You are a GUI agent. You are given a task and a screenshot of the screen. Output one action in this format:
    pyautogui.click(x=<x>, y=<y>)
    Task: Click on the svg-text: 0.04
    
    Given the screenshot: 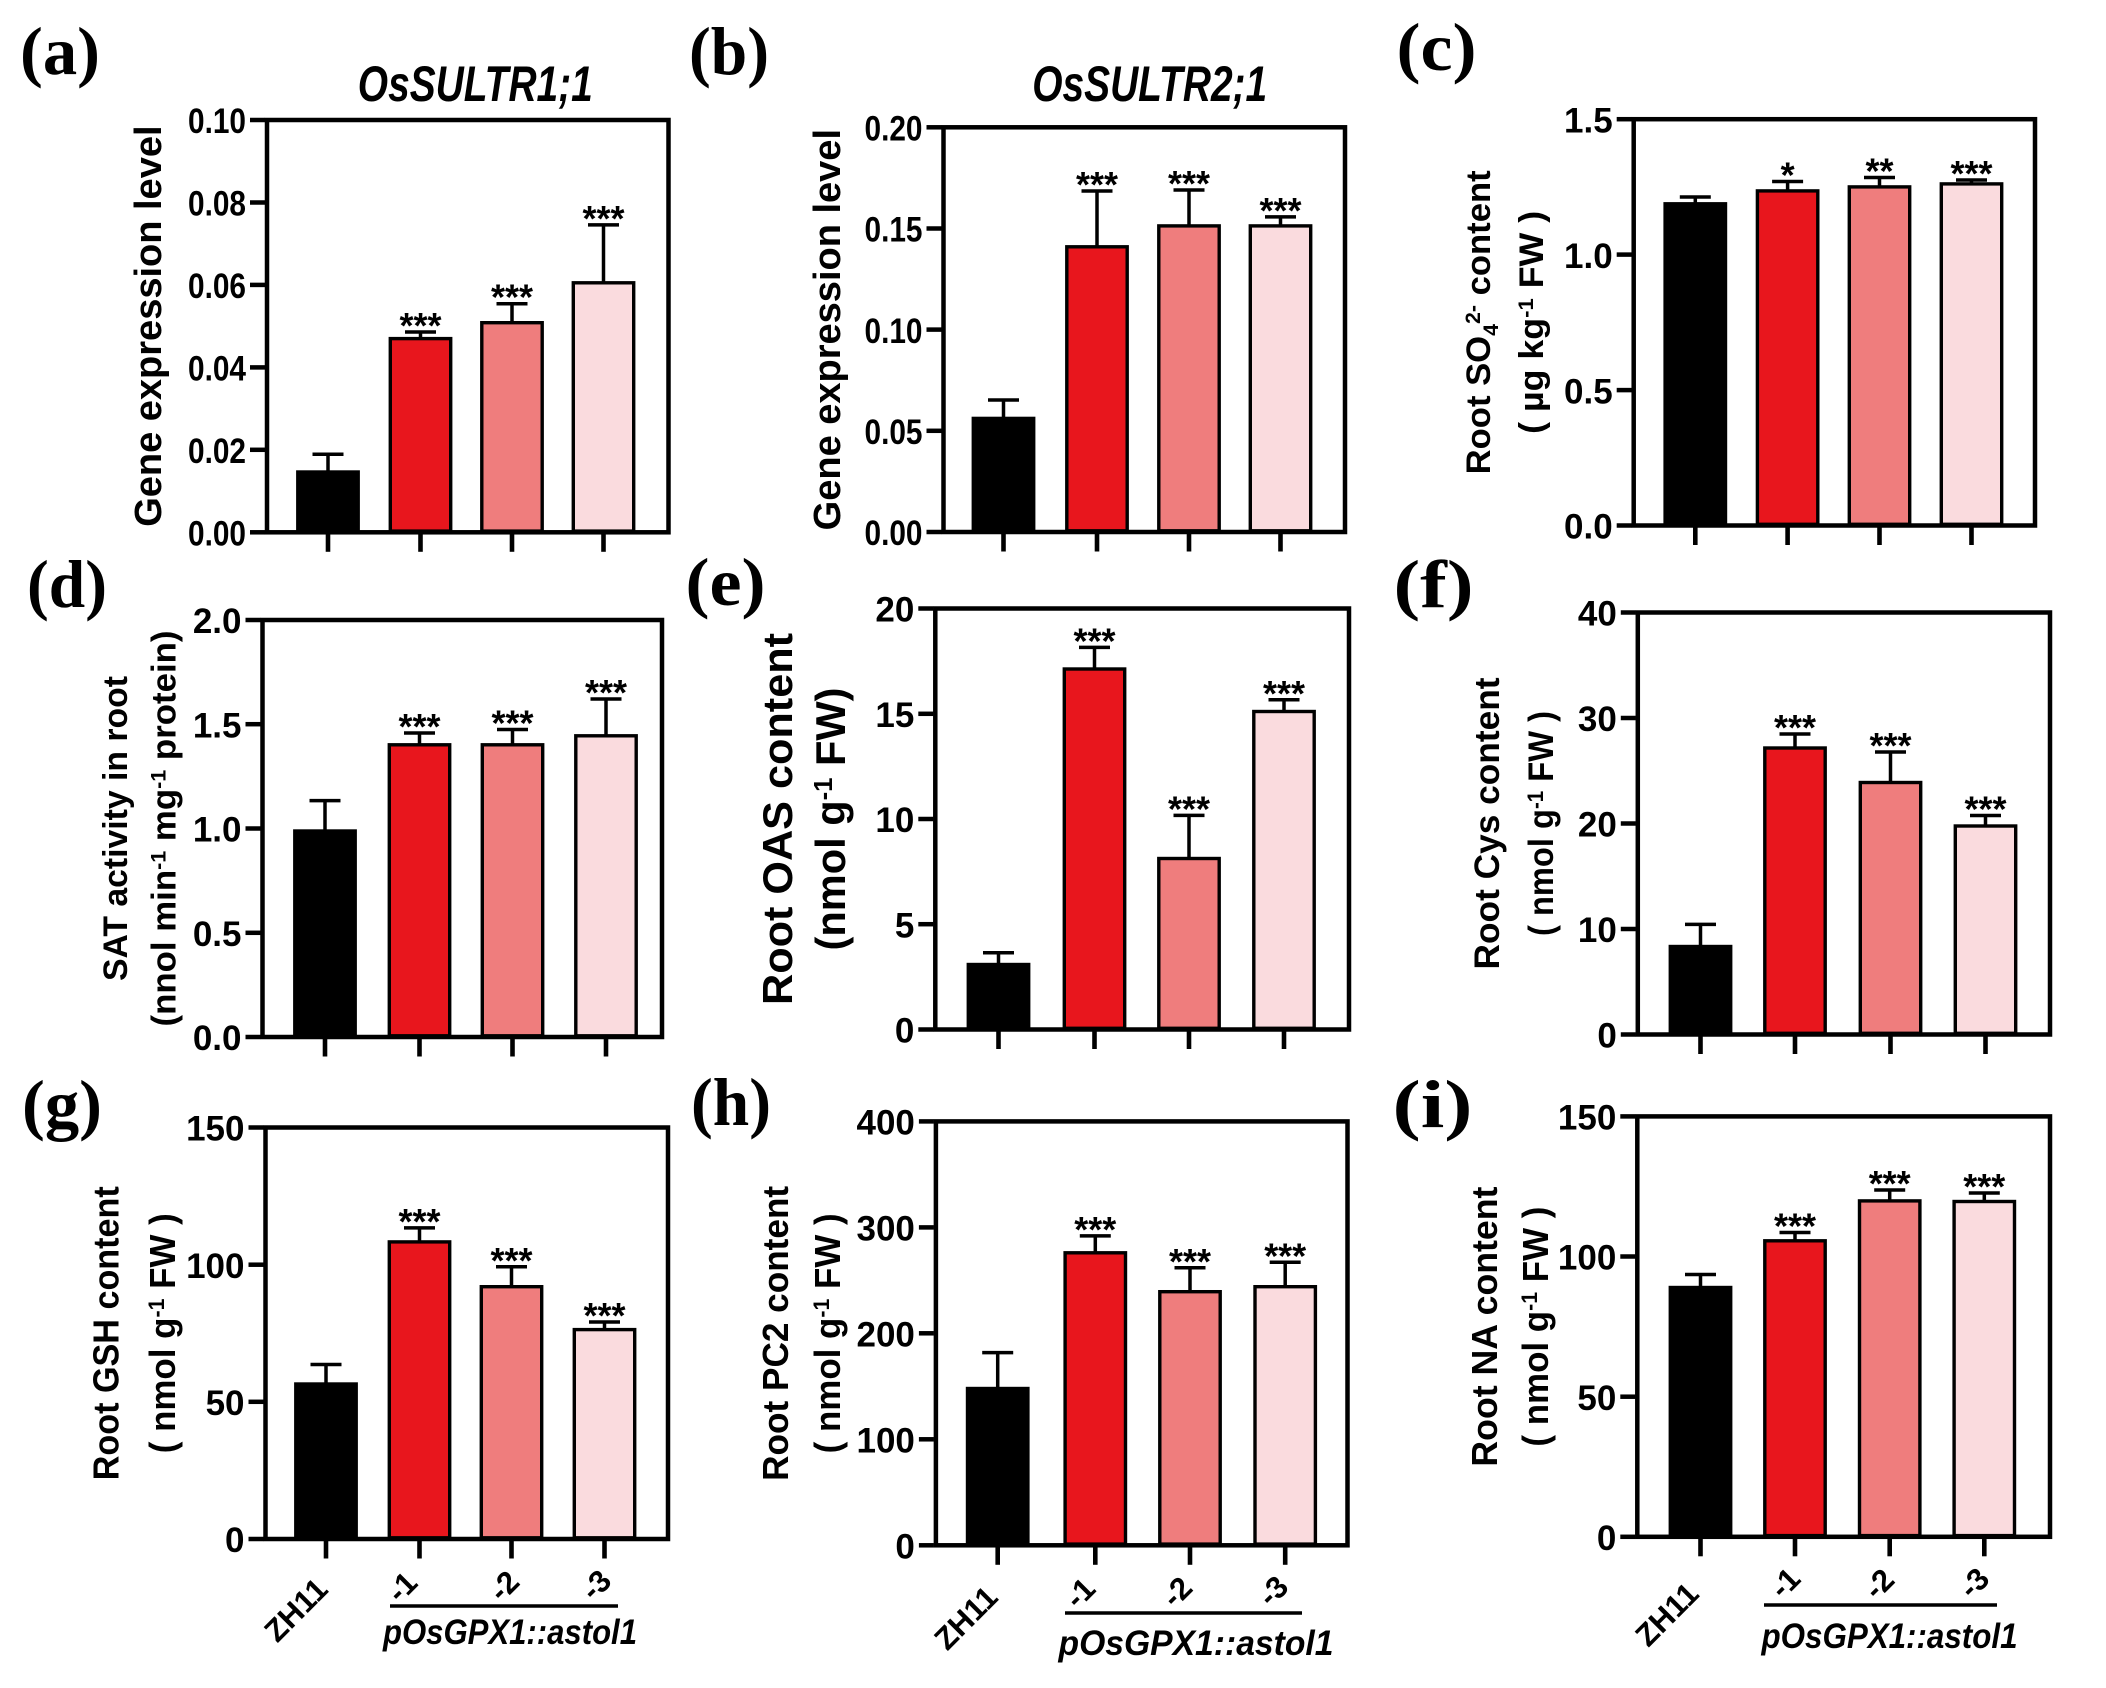 What is the action you would take?
    pyautogui.click(x=217, y=369)
    